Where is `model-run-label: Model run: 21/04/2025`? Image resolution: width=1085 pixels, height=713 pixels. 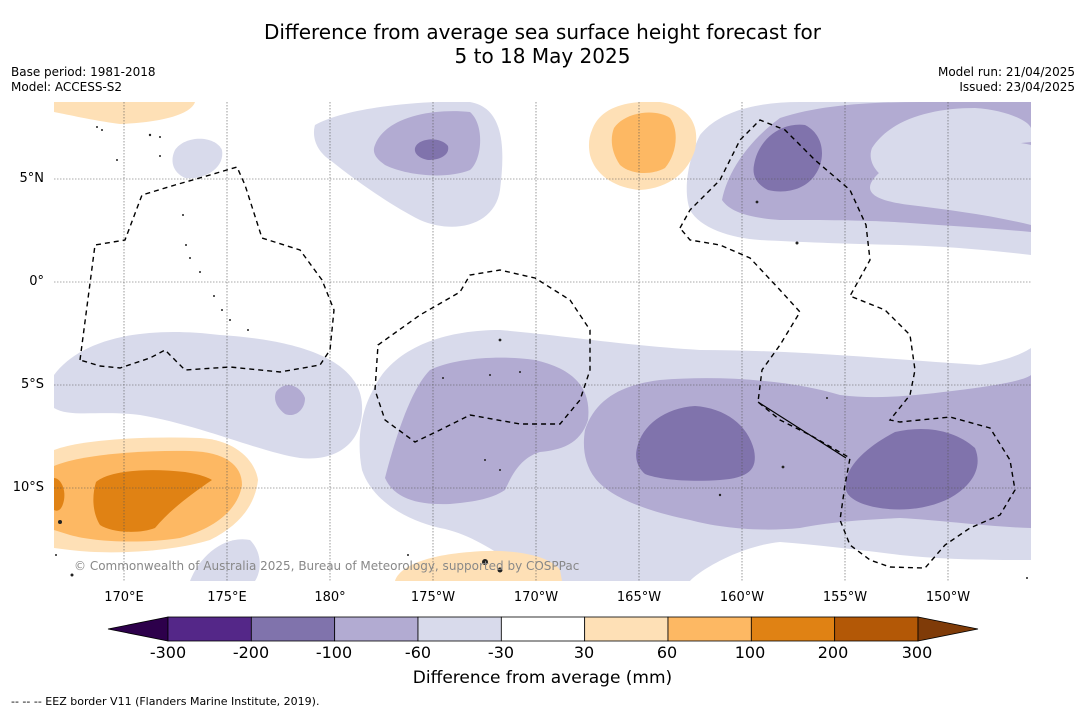
model-run-label: Model run: 21/04/2025 is located at coordinates (1006, 72).